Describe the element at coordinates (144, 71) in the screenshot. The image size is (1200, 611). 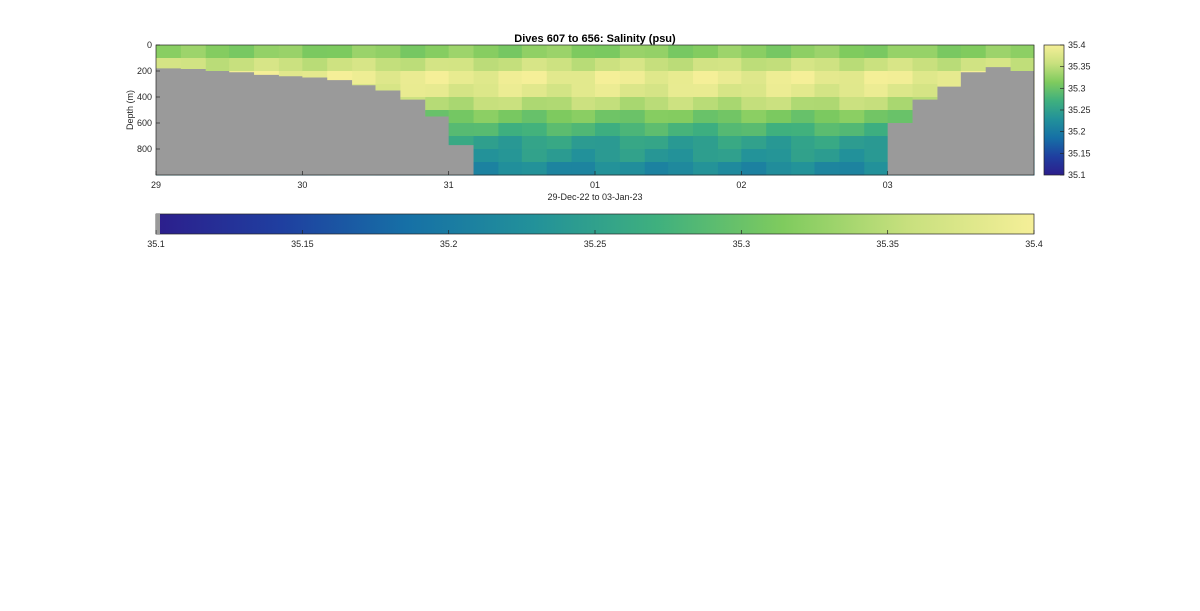
I see `y-tick-label: 200` at that location.